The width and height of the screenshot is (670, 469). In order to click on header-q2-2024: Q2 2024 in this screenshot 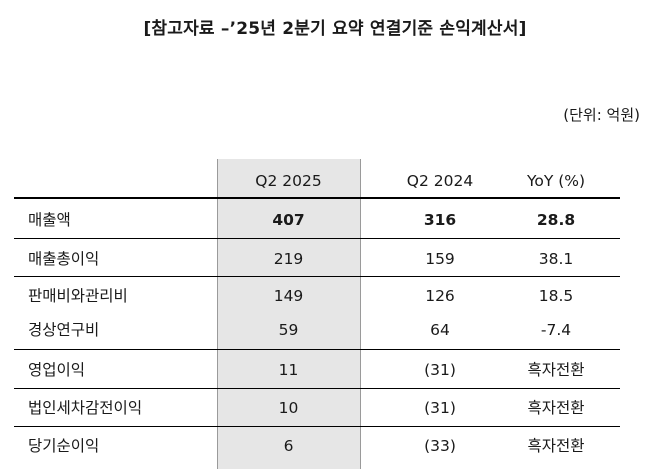, I will do `click(440, 181)`.